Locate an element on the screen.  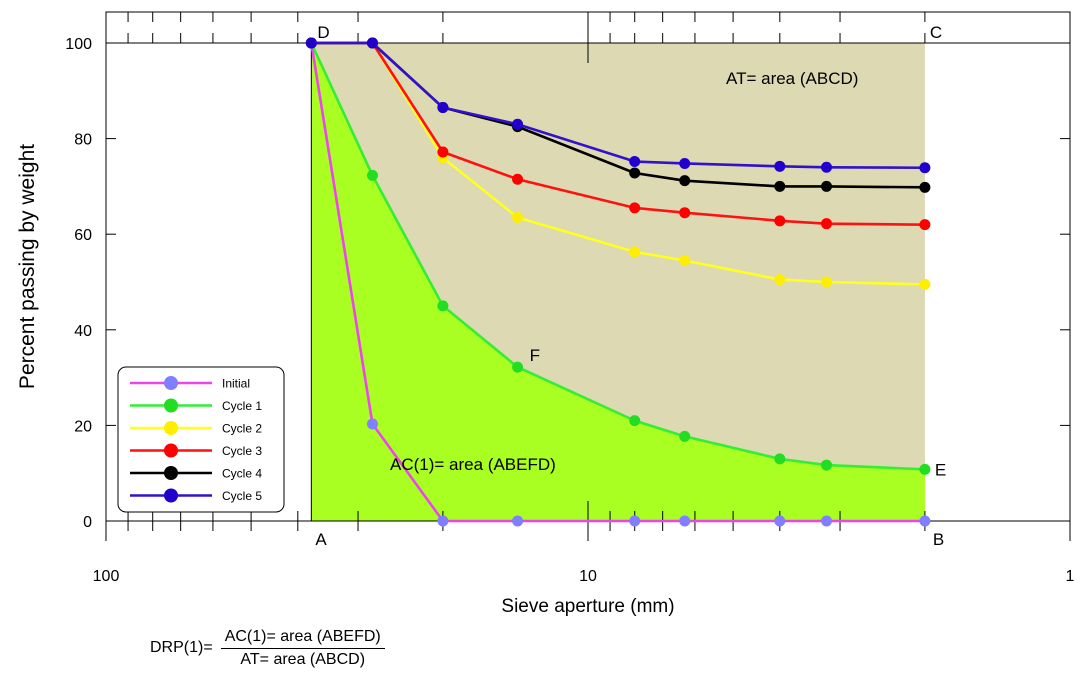
legend-label: Cycle 4 is located at coordinates (242, 474).